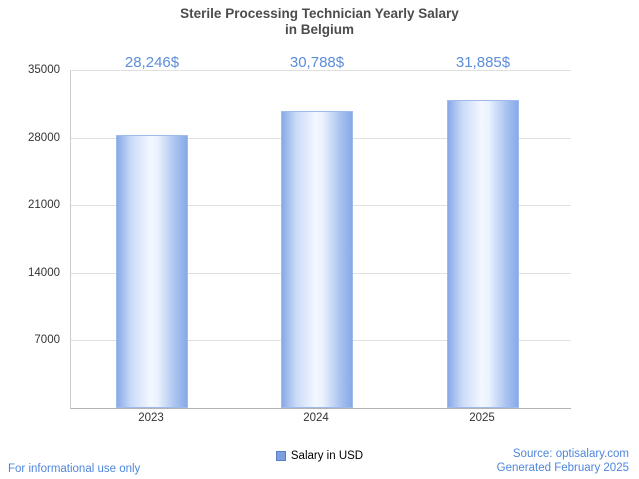  What do you see at coordinates (482, 418) in the screenshot?
I see `x-tick-2025: 2025` at bounding box center [482, 418].